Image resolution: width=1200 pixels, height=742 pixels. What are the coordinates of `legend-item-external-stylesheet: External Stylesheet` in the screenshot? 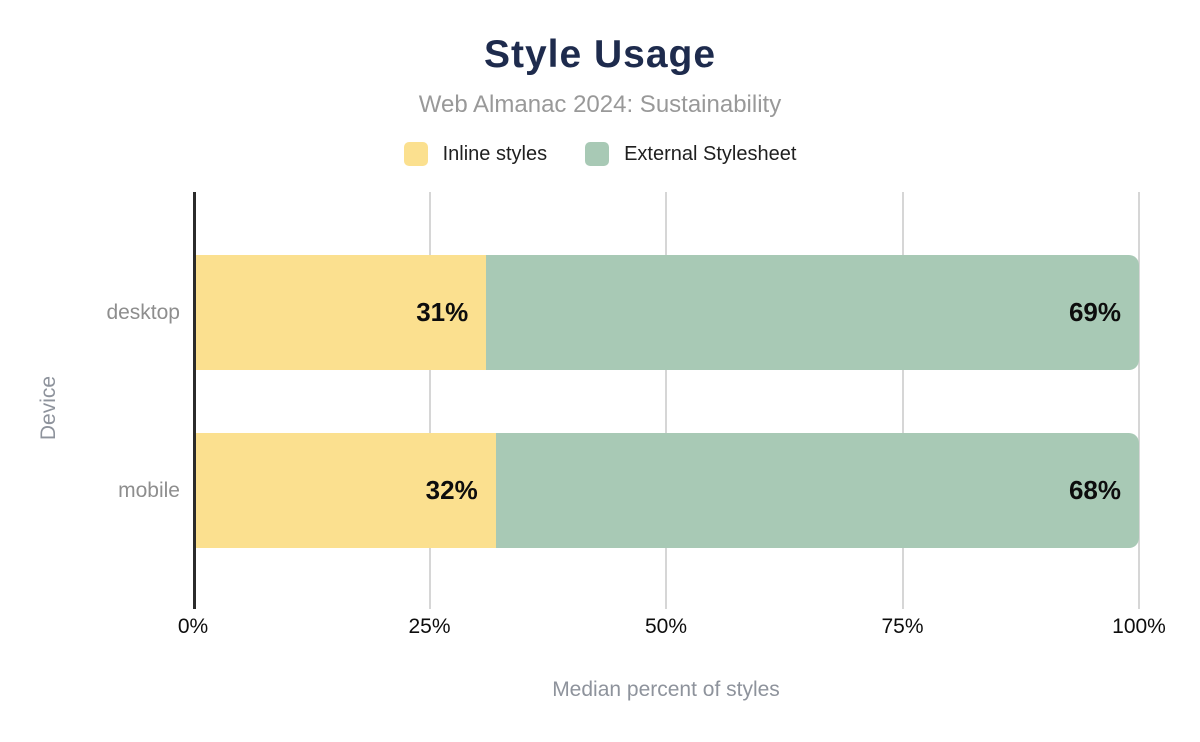 It's located at (690, 154).